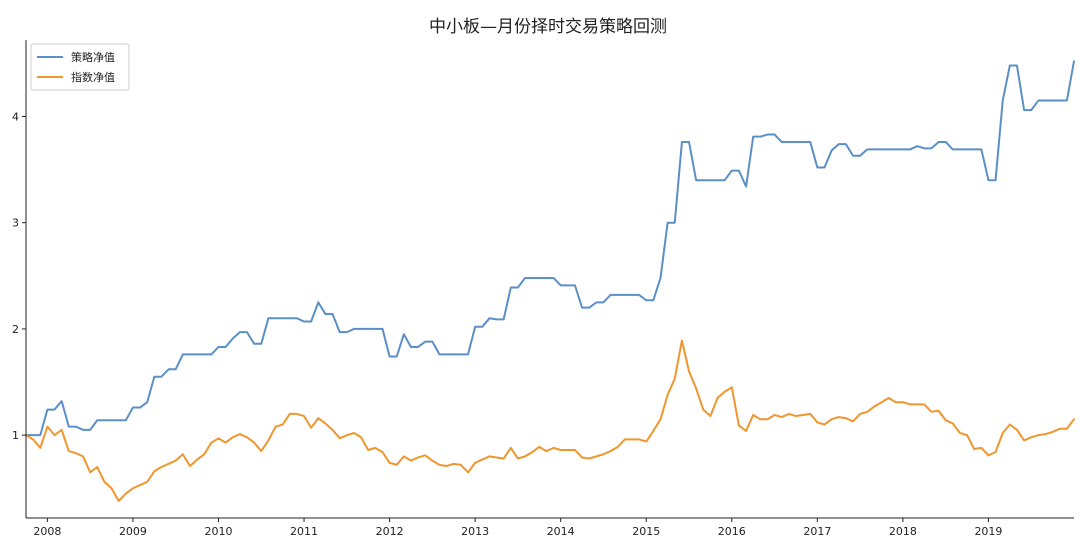 The width and height of the screenshot is (1080, 550). I want to click on legend: 策略净值 指数净值, so click(80, 67).